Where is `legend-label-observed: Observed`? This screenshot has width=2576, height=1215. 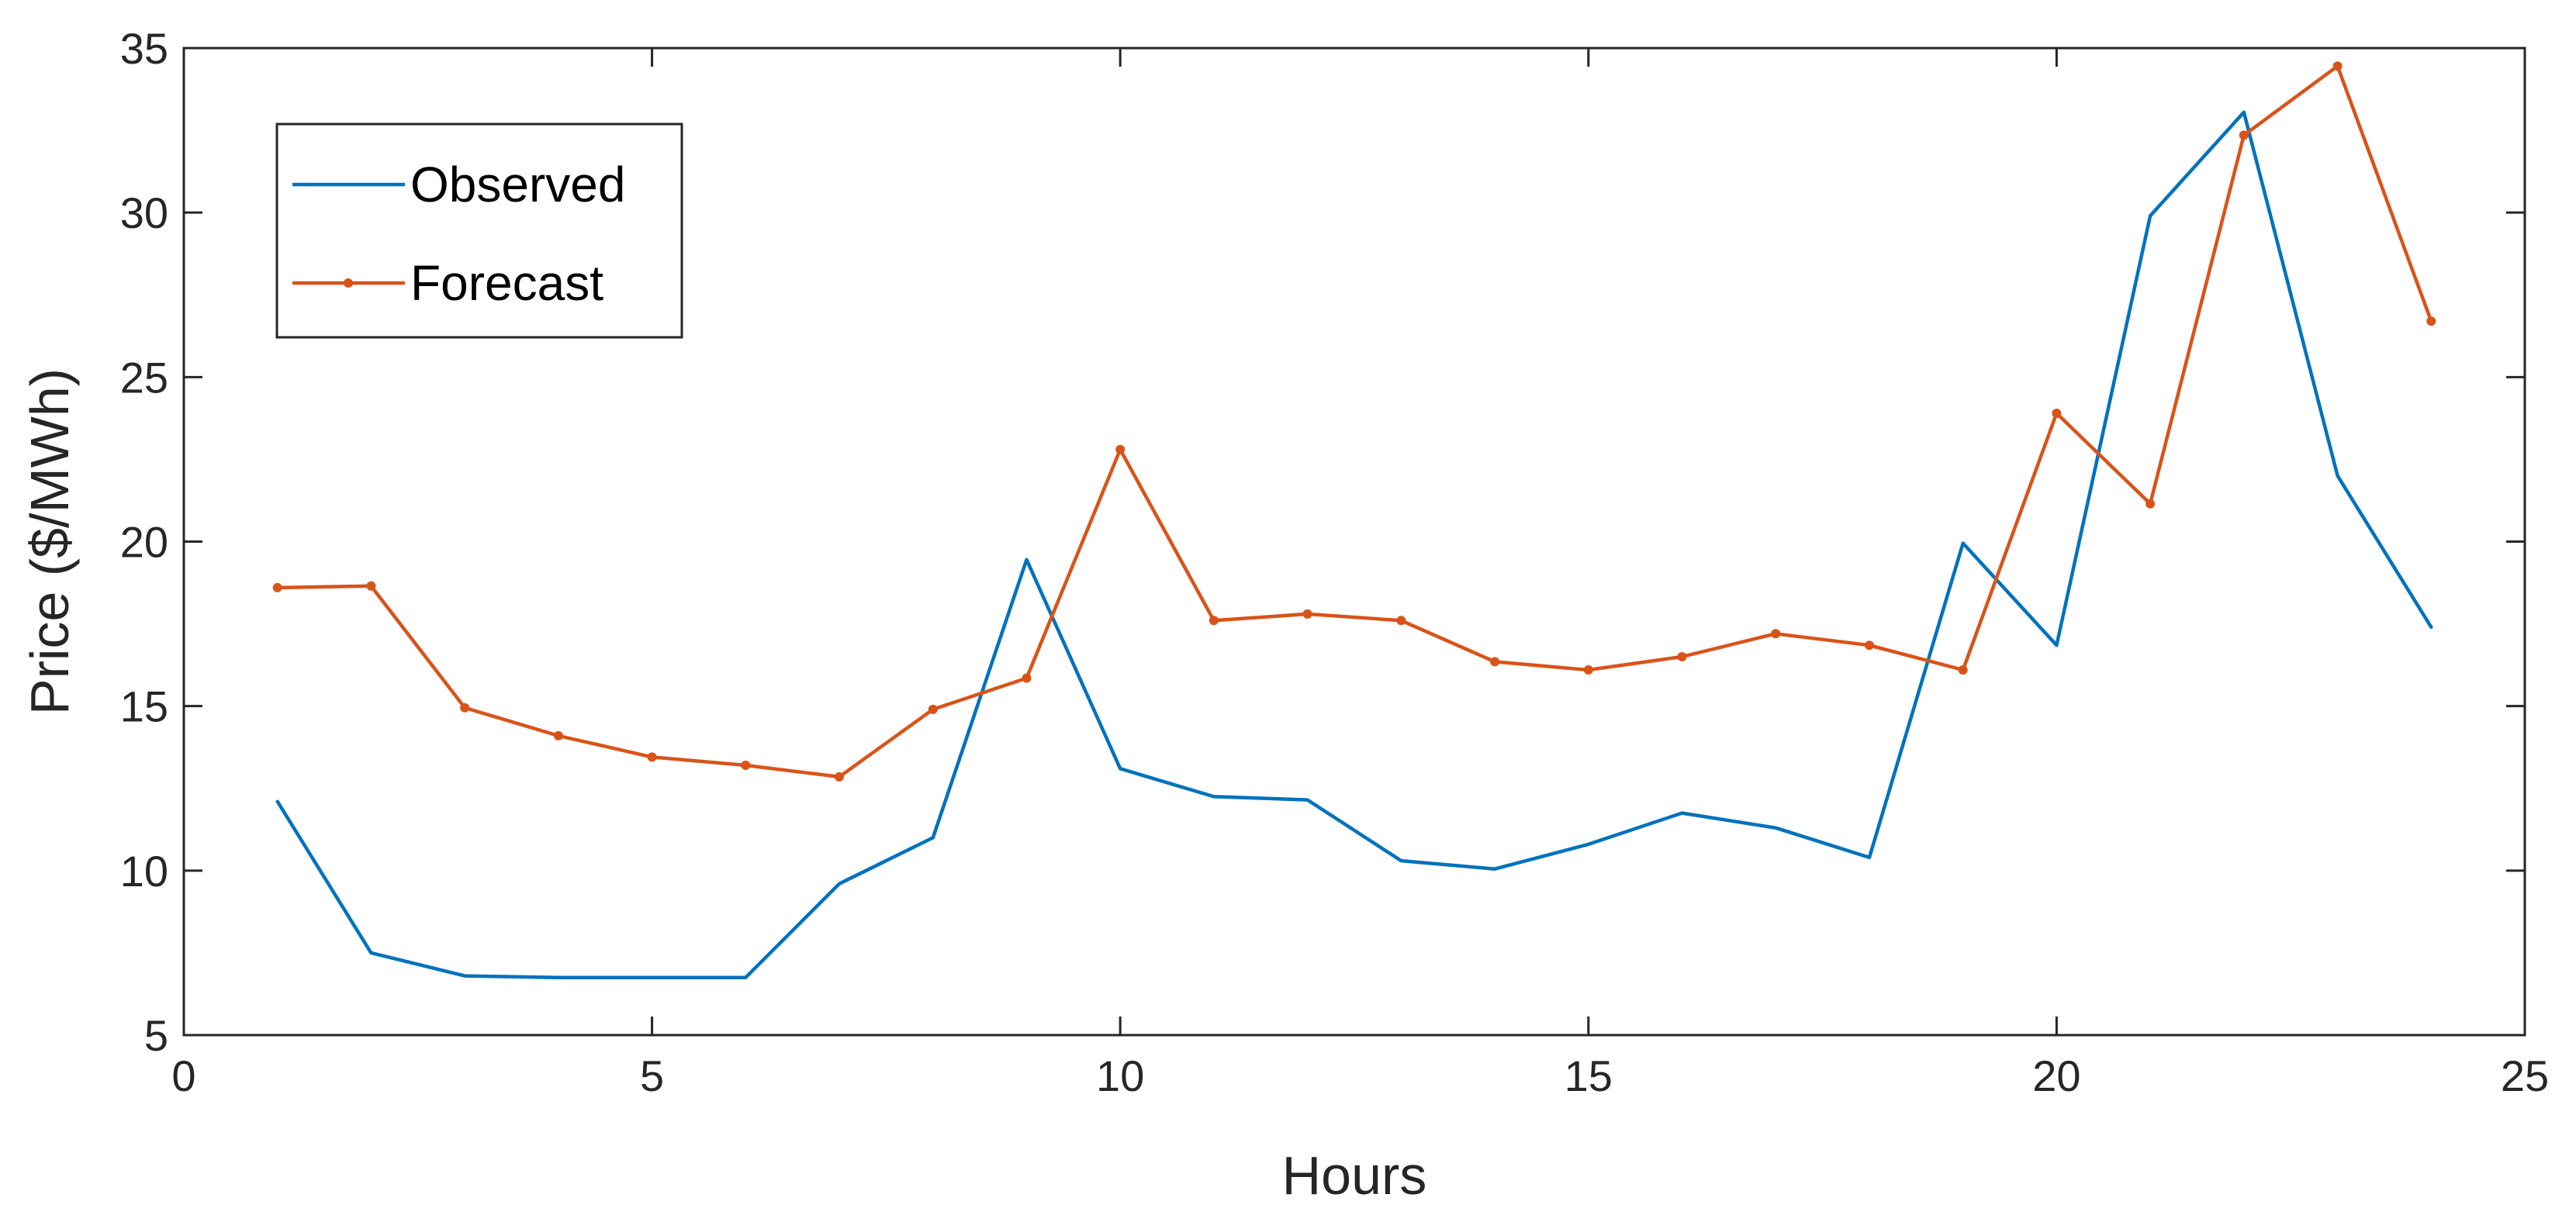
legend-label-observed: Observed is located at coordinates (517, 184).